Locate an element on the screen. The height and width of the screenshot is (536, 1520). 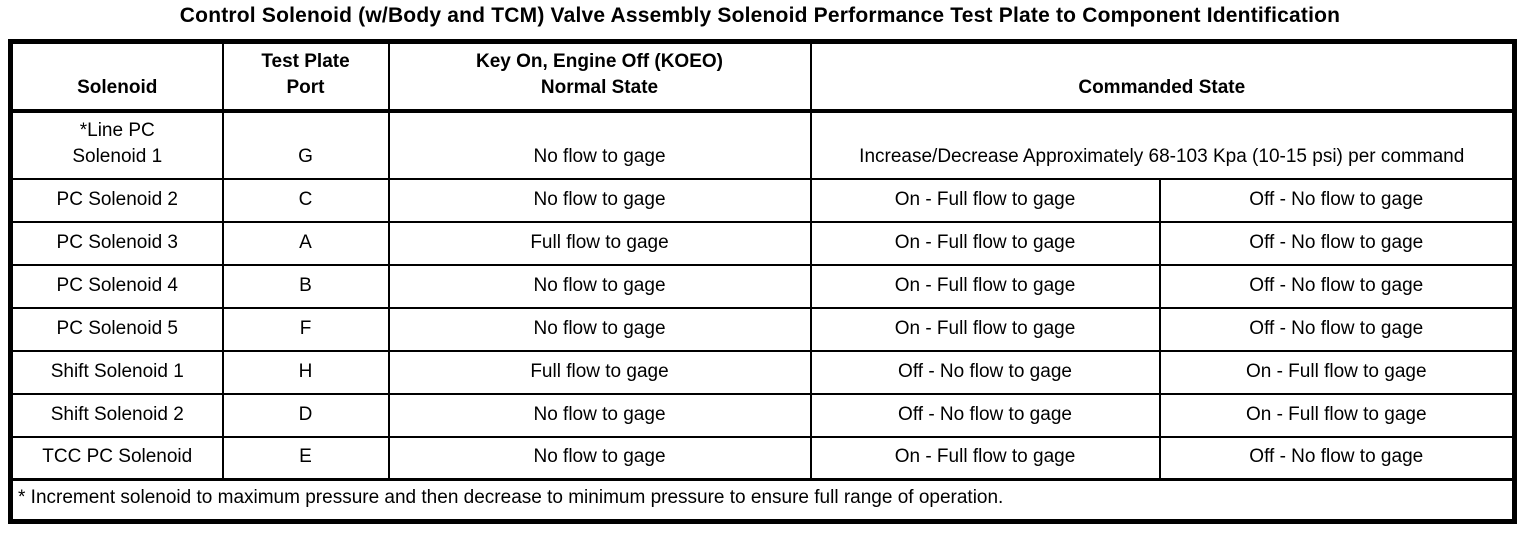
cell-solenoid: TCC PC Solenoid is located at coordinates (116, 458).